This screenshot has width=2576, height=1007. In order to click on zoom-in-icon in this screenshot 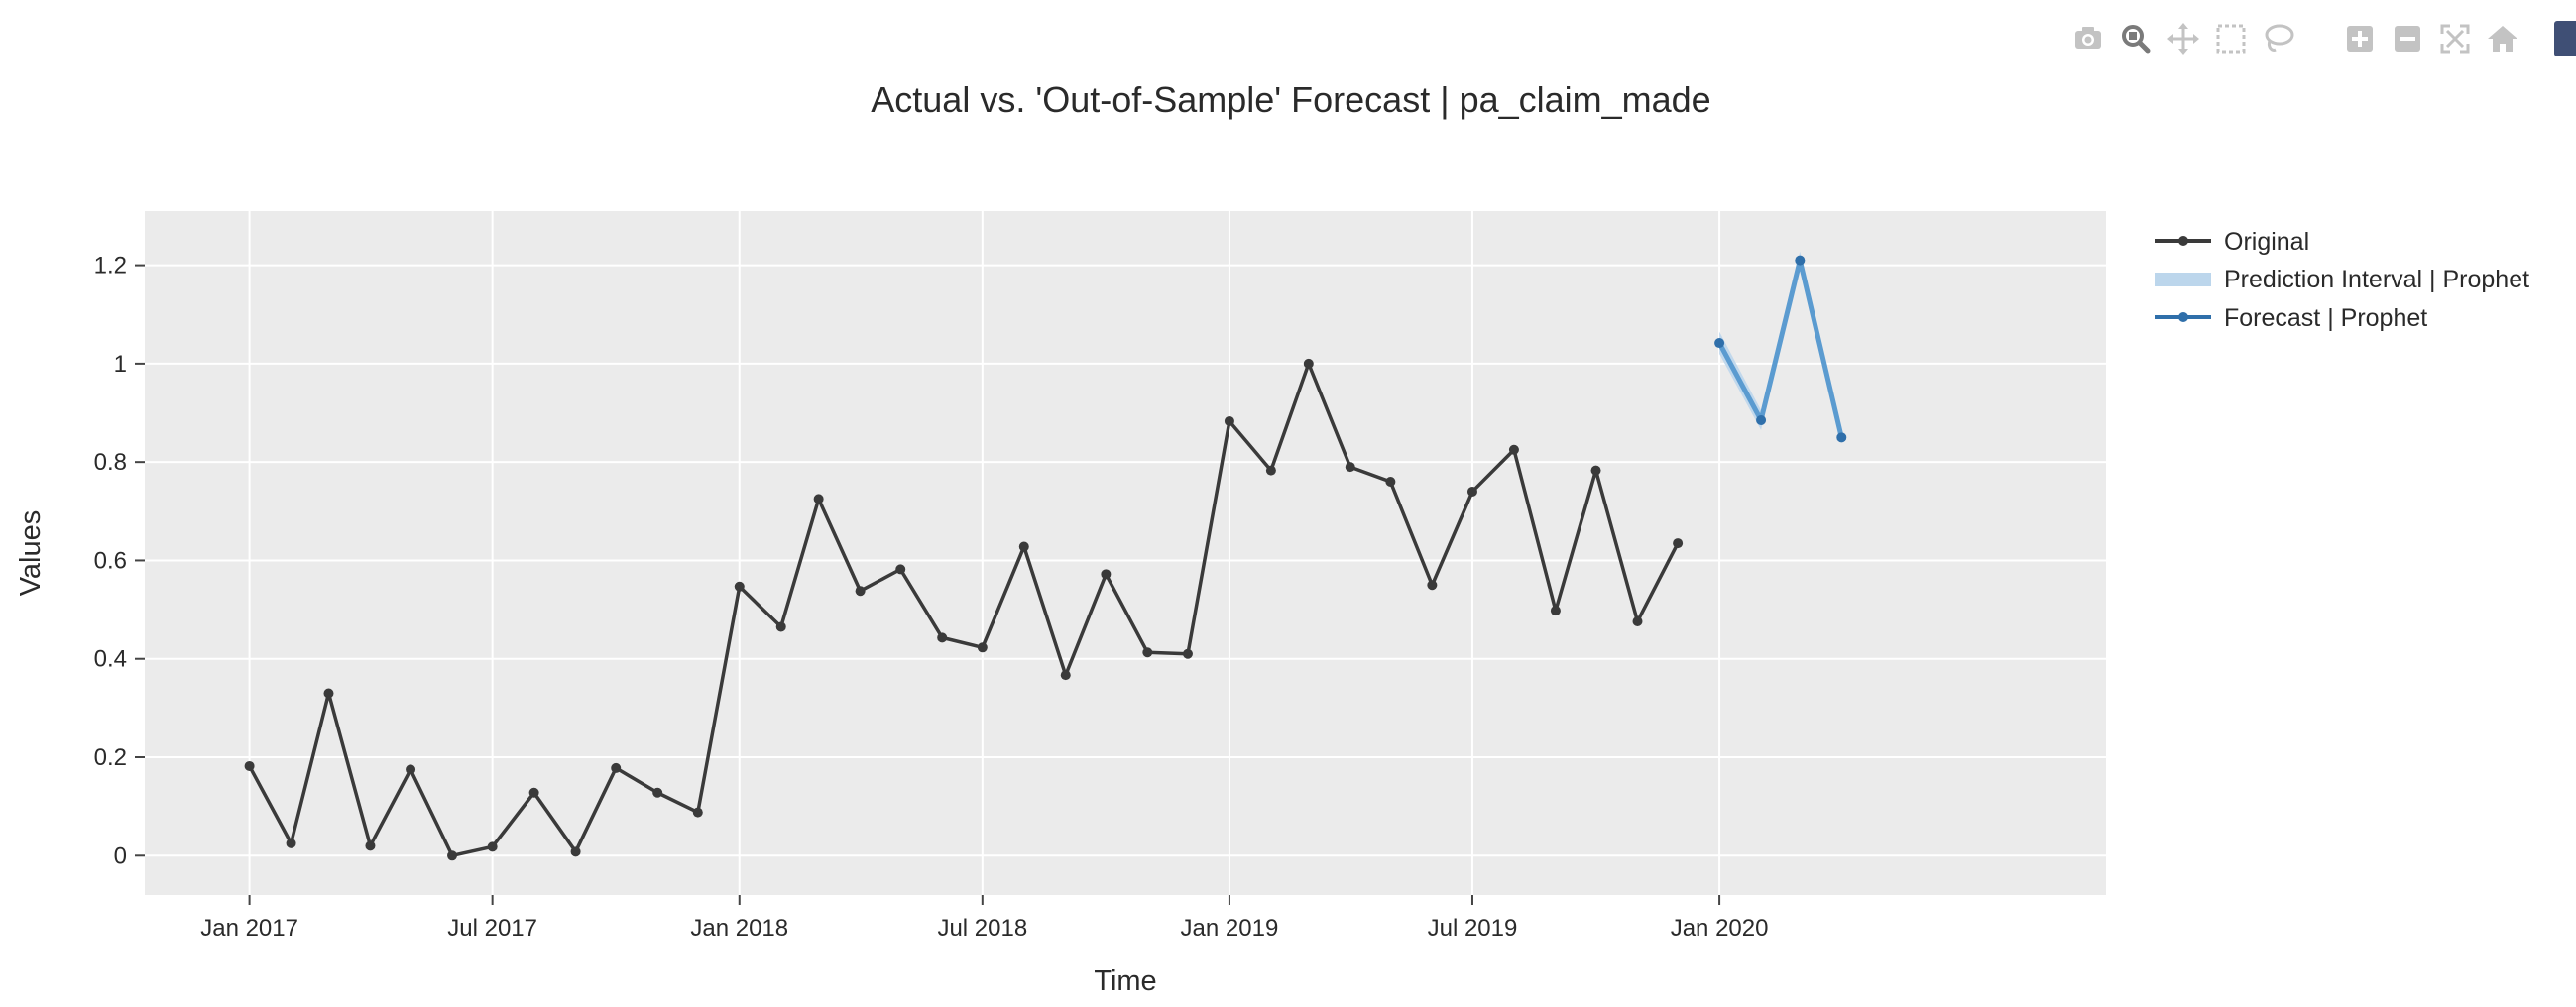, I will do `click(2360, 39)`.